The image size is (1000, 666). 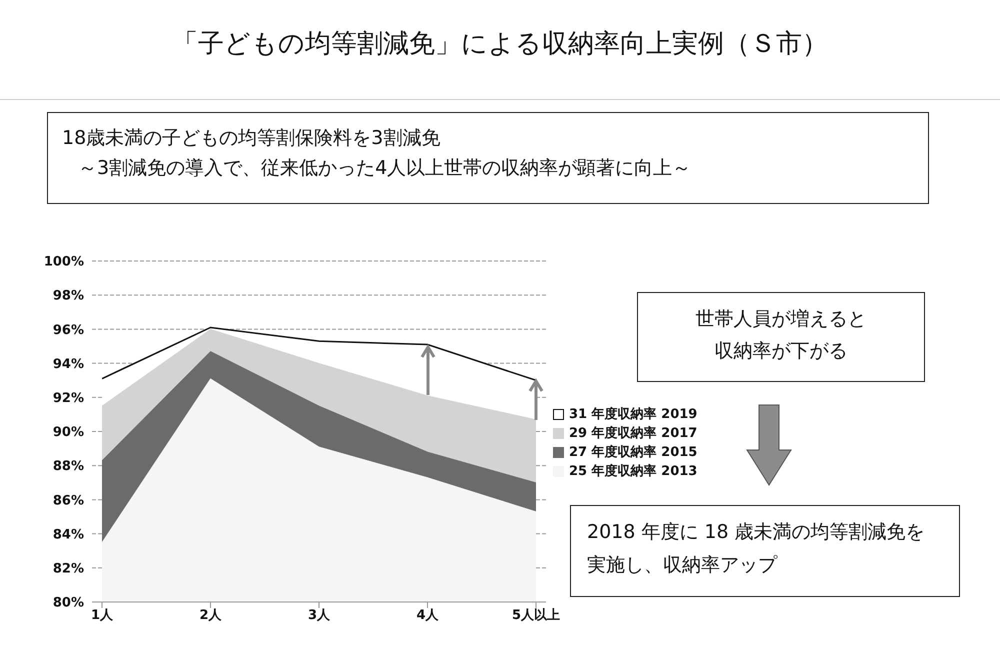 What do you see at coordinates (68, 364) in the screenshot?
I see `y-tick-label: 94%` at bounding box center [68, 364].